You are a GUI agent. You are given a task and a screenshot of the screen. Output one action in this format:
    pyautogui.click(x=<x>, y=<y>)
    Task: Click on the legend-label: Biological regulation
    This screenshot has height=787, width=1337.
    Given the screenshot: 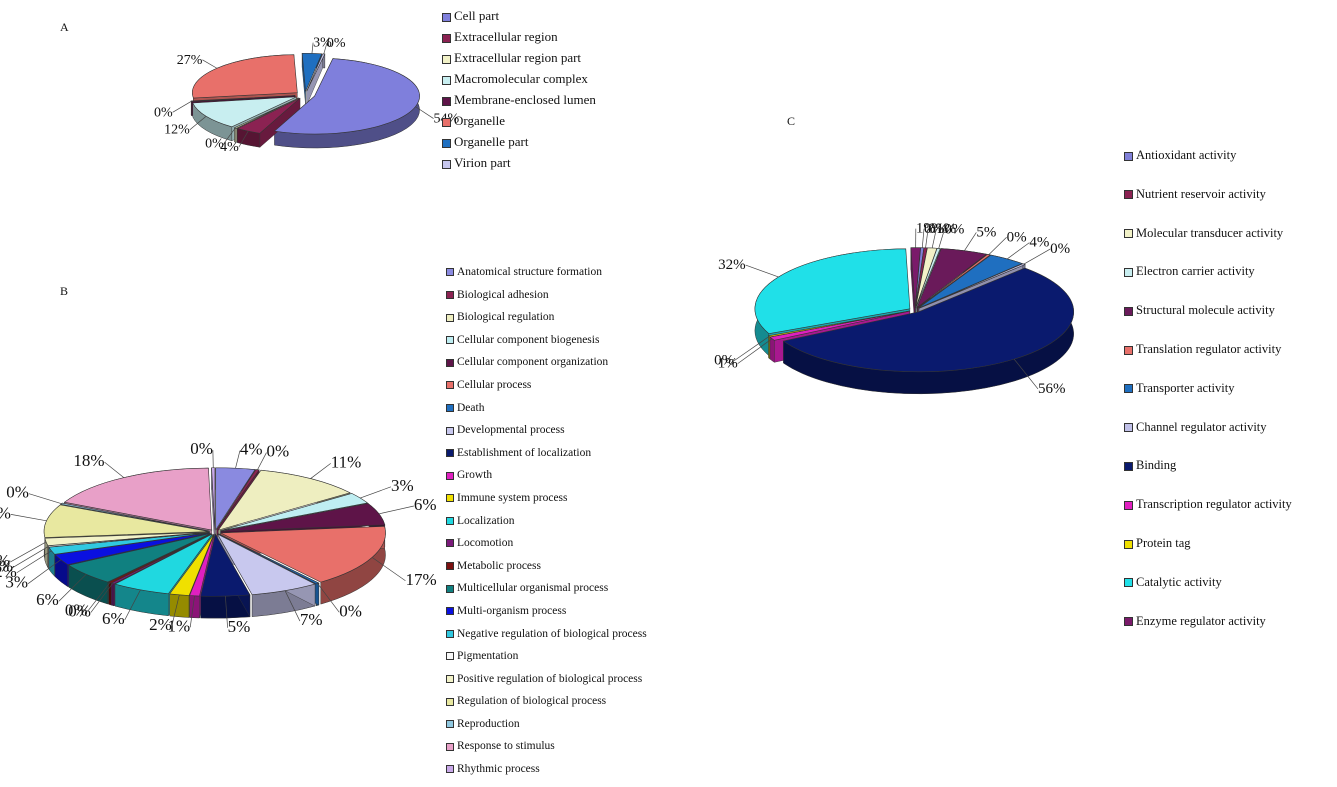 What is the action you would take?
    pyautogui.click(x=505, y=317)
    